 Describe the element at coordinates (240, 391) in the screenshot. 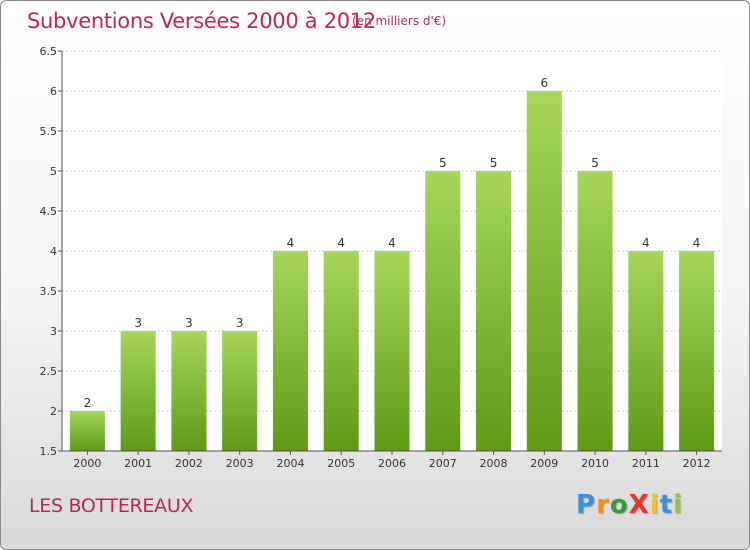

I see `bar-2003` at that location.